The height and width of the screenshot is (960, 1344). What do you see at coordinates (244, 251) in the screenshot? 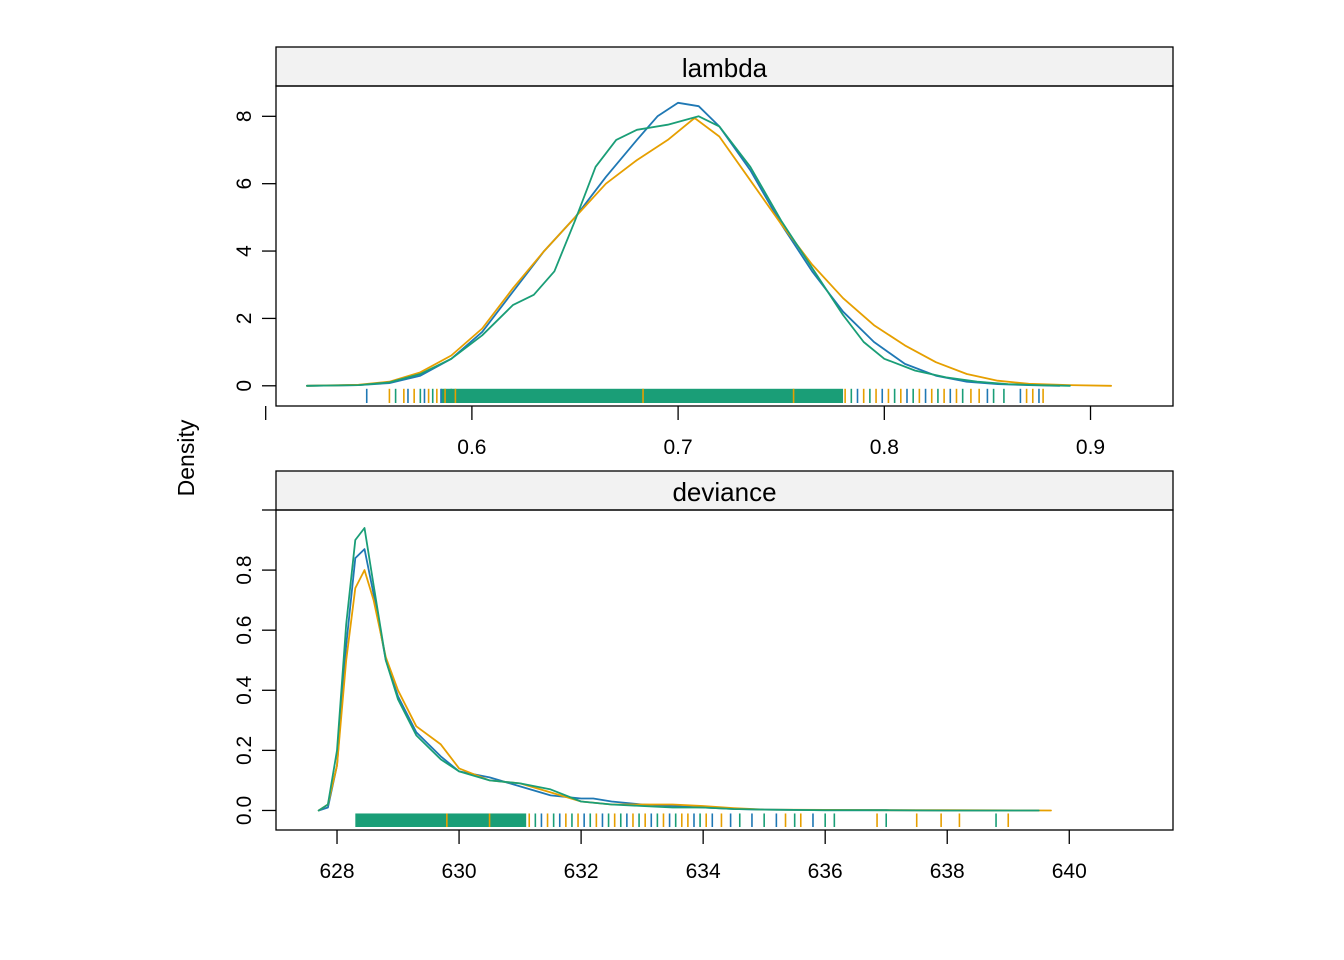
I see `y-tick-label: 4` at bounding box center [244, 251].